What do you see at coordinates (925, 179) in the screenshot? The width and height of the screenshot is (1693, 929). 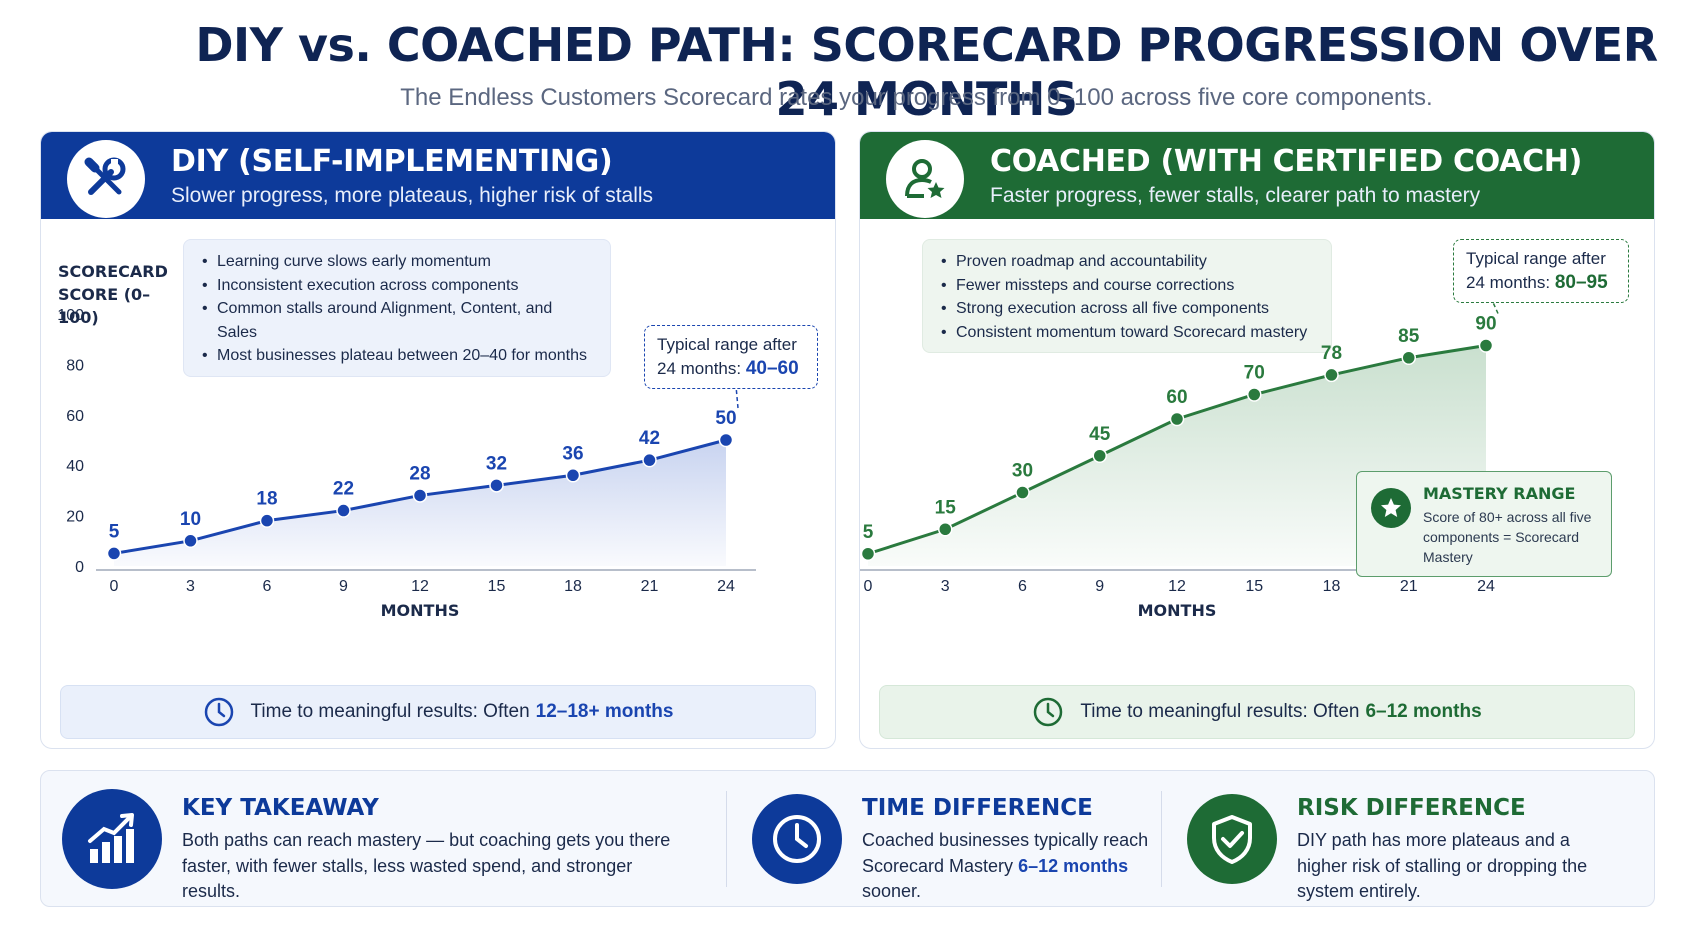 I see `coach-star-icon` at bounding box center [925, 179].